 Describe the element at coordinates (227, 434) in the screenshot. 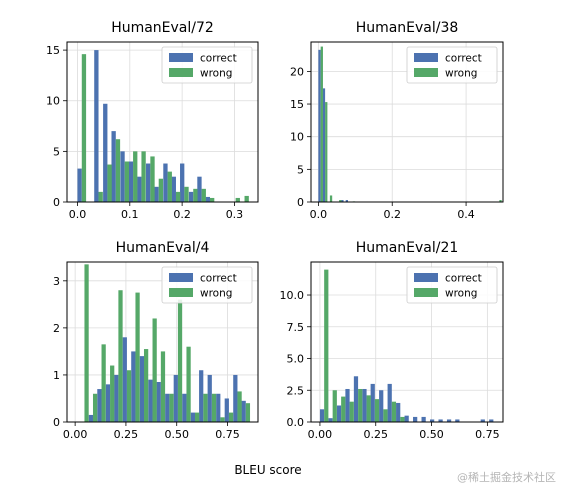

I see `x-tick-label: 0.75` at that location.